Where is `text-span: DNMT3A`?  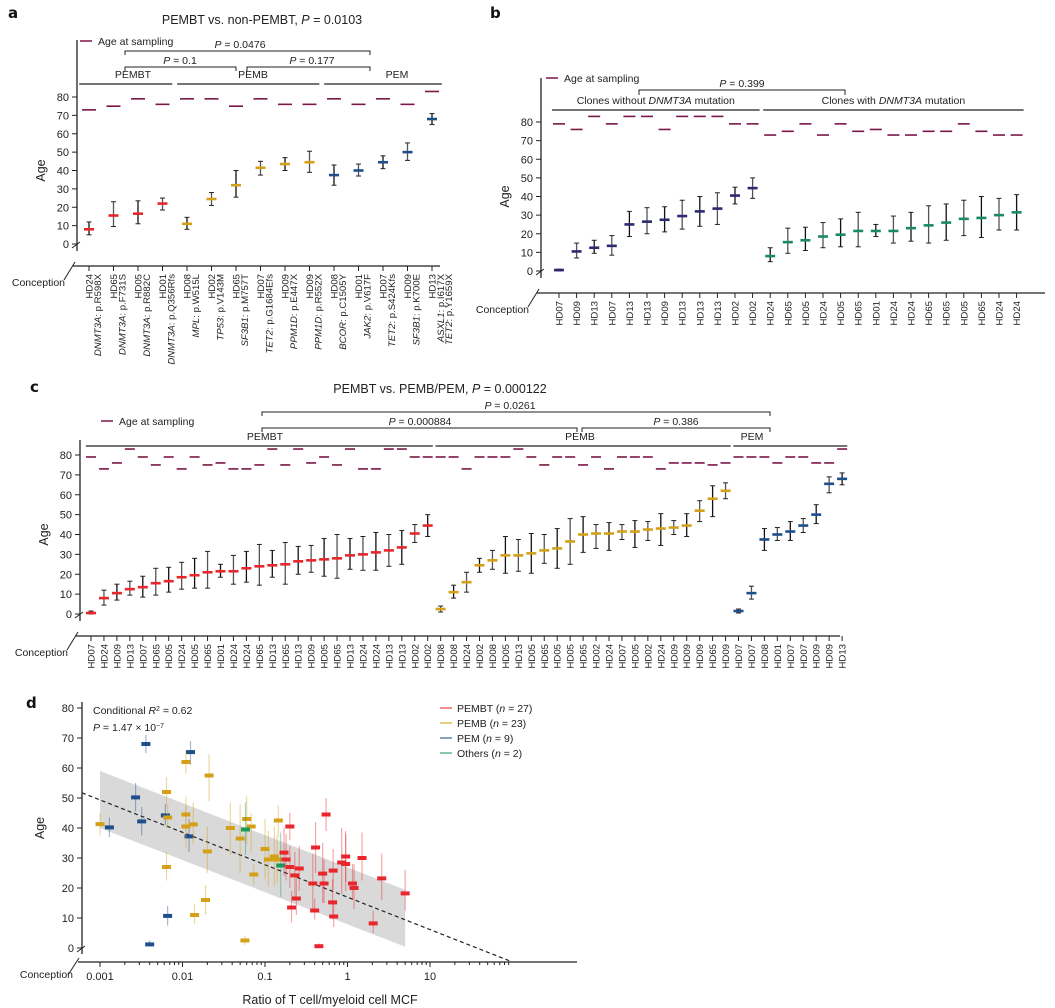 text-span: DNMT3A is located at coordinates (670, 101).